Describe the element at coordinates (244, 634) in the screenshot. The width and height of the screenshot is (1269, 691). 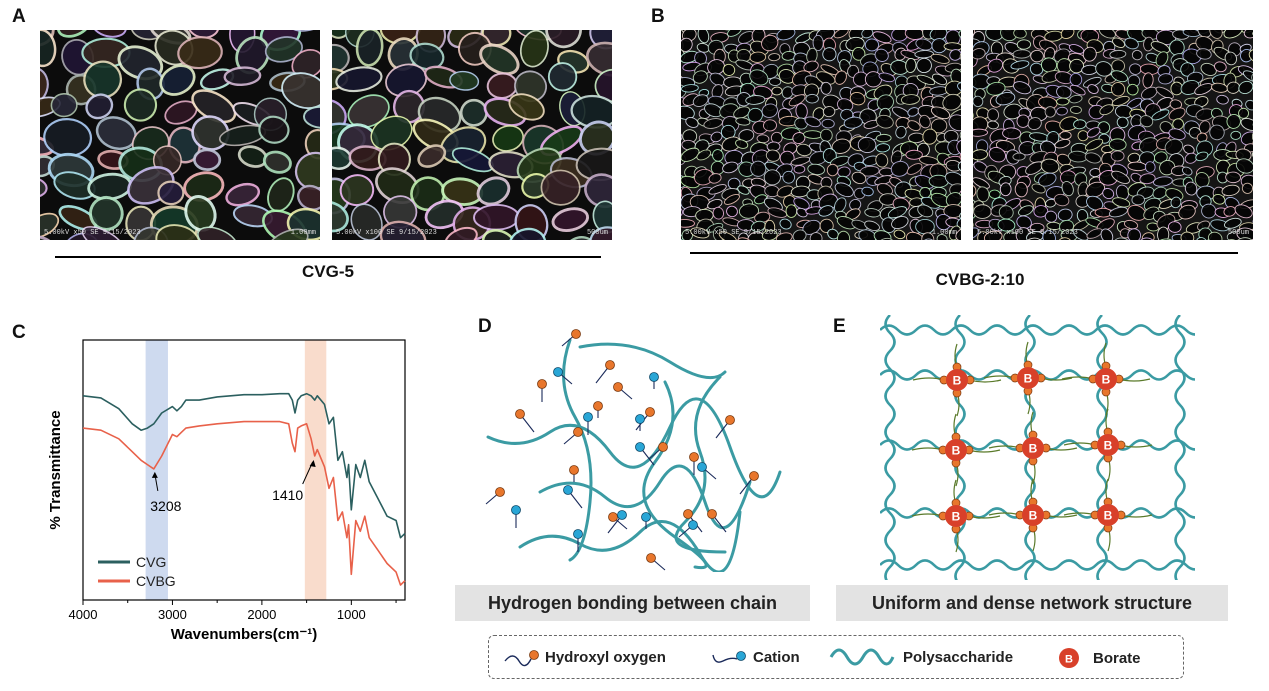
I see `x-axis-label: Wavenumbers(cm⁻¹)` at that location.